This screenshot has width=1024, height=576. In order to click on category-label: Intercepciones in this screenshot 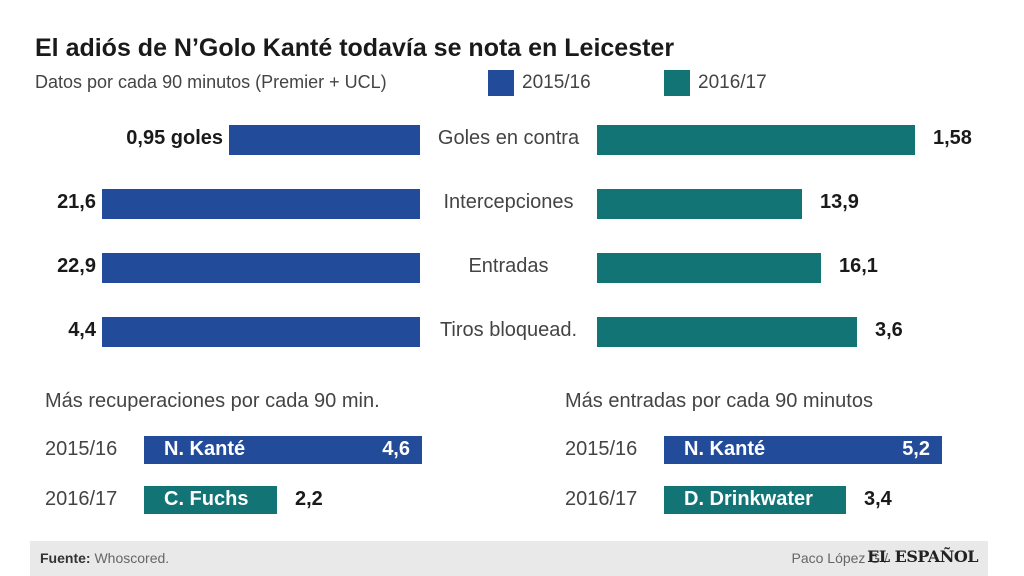, I will do `click(508, 202)`.